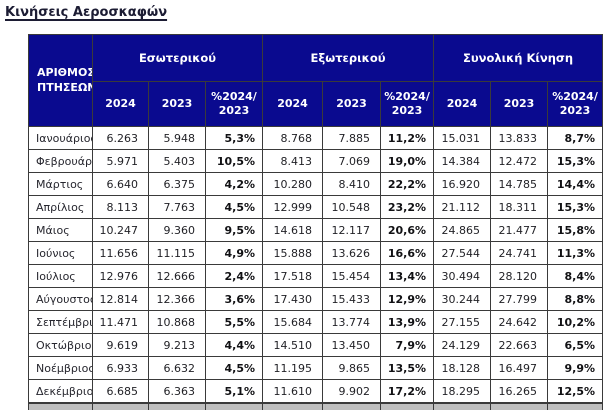 The image size is (615, 410). Describe the element at coordinates (234, 322) in the screenshot. I see `percent-cell: 5,5%` at that location.